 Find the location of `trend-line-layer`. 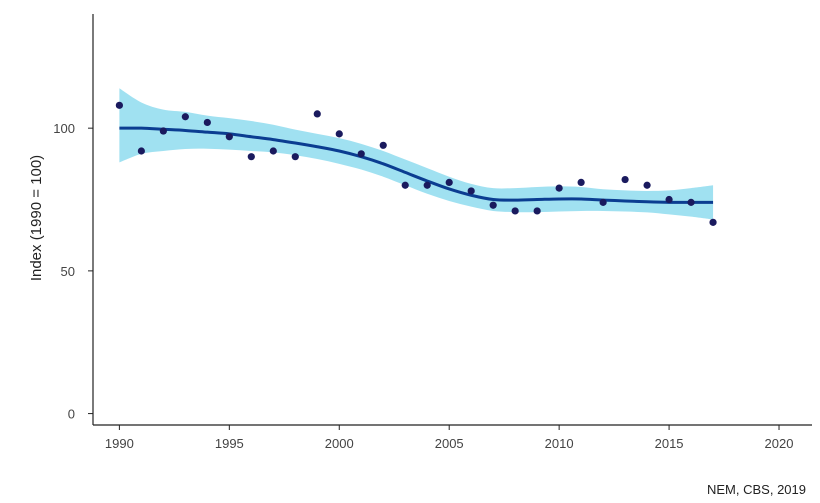

trend-line-layer is located at coordinates (416, 165).